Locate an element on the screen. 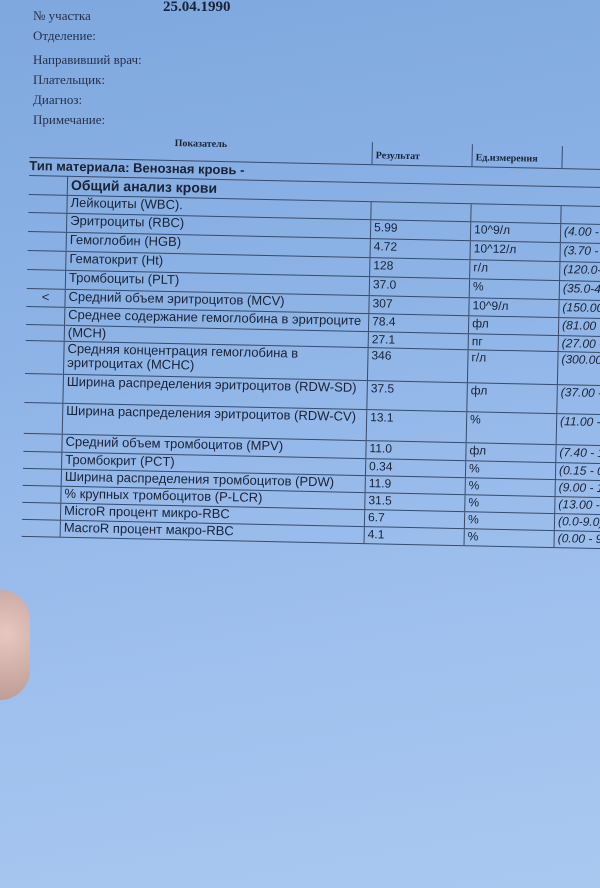  unit: пг is located at coordinates (513, 343).